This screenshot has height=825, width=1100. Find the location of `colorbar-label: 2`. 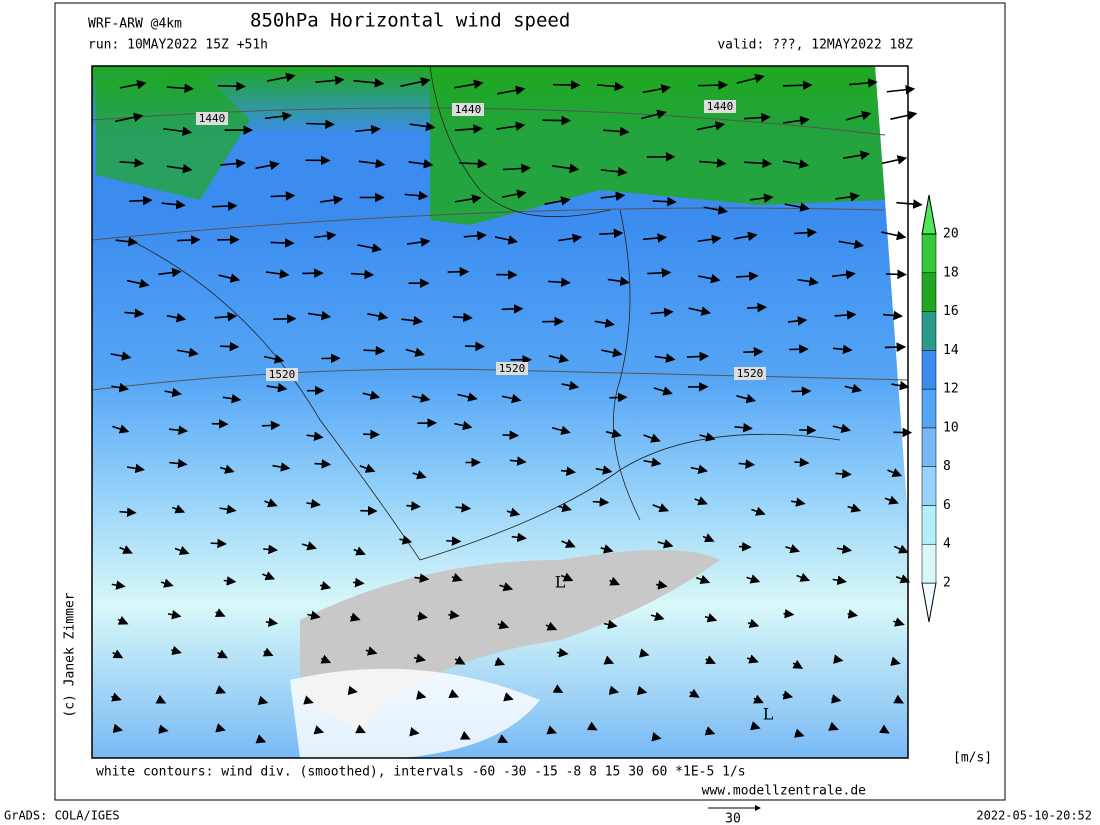

colorbar-label: 2 is located at coordinates (947, 583).